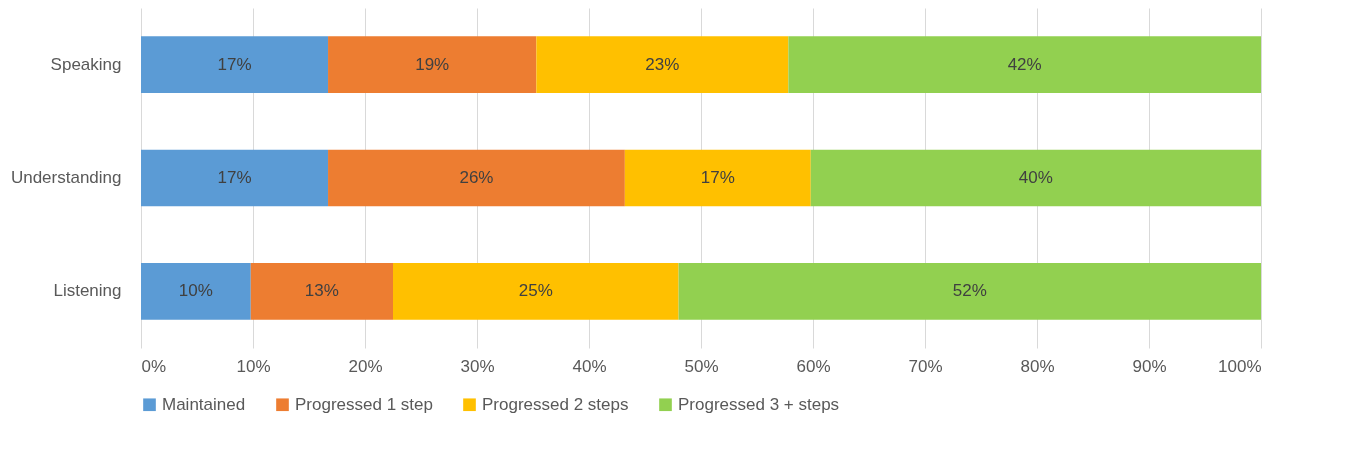 This screenshot has height=458, width=1347. What do you see at coordinates (365, 366) in the screenshot?
I see `x-tick-label: 20%` at bounding box center [365, 366].